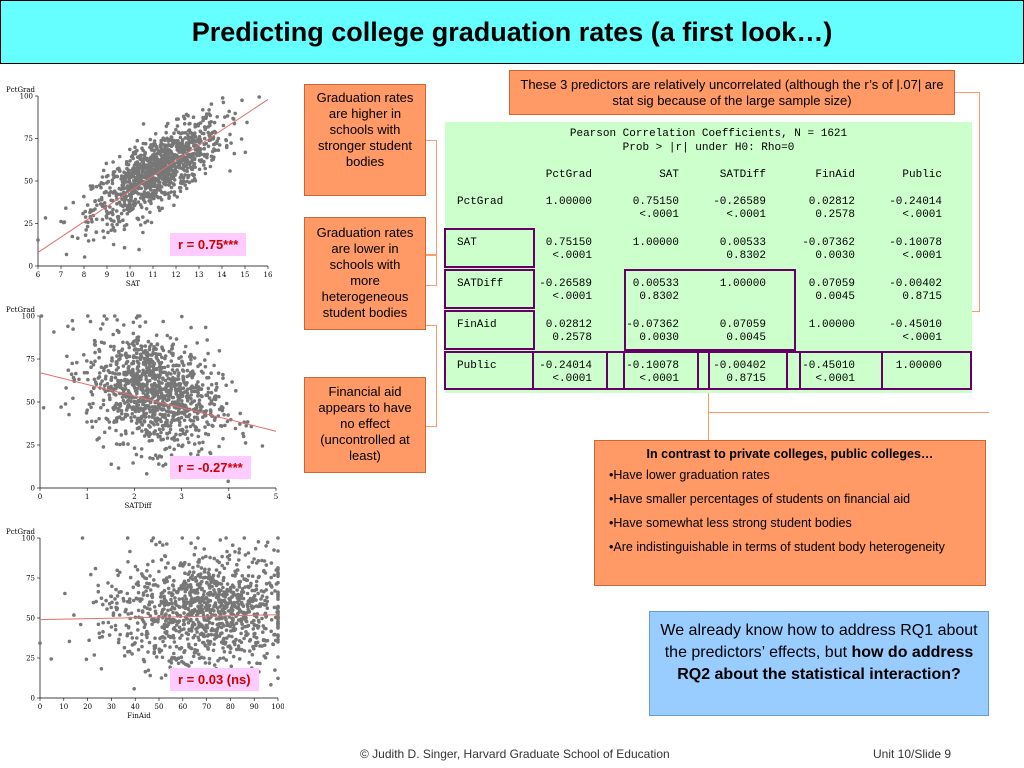 The height and width of the screenshot is (768, 1024). I want to click on correlation-value: 0.00533, so click(742, 243).